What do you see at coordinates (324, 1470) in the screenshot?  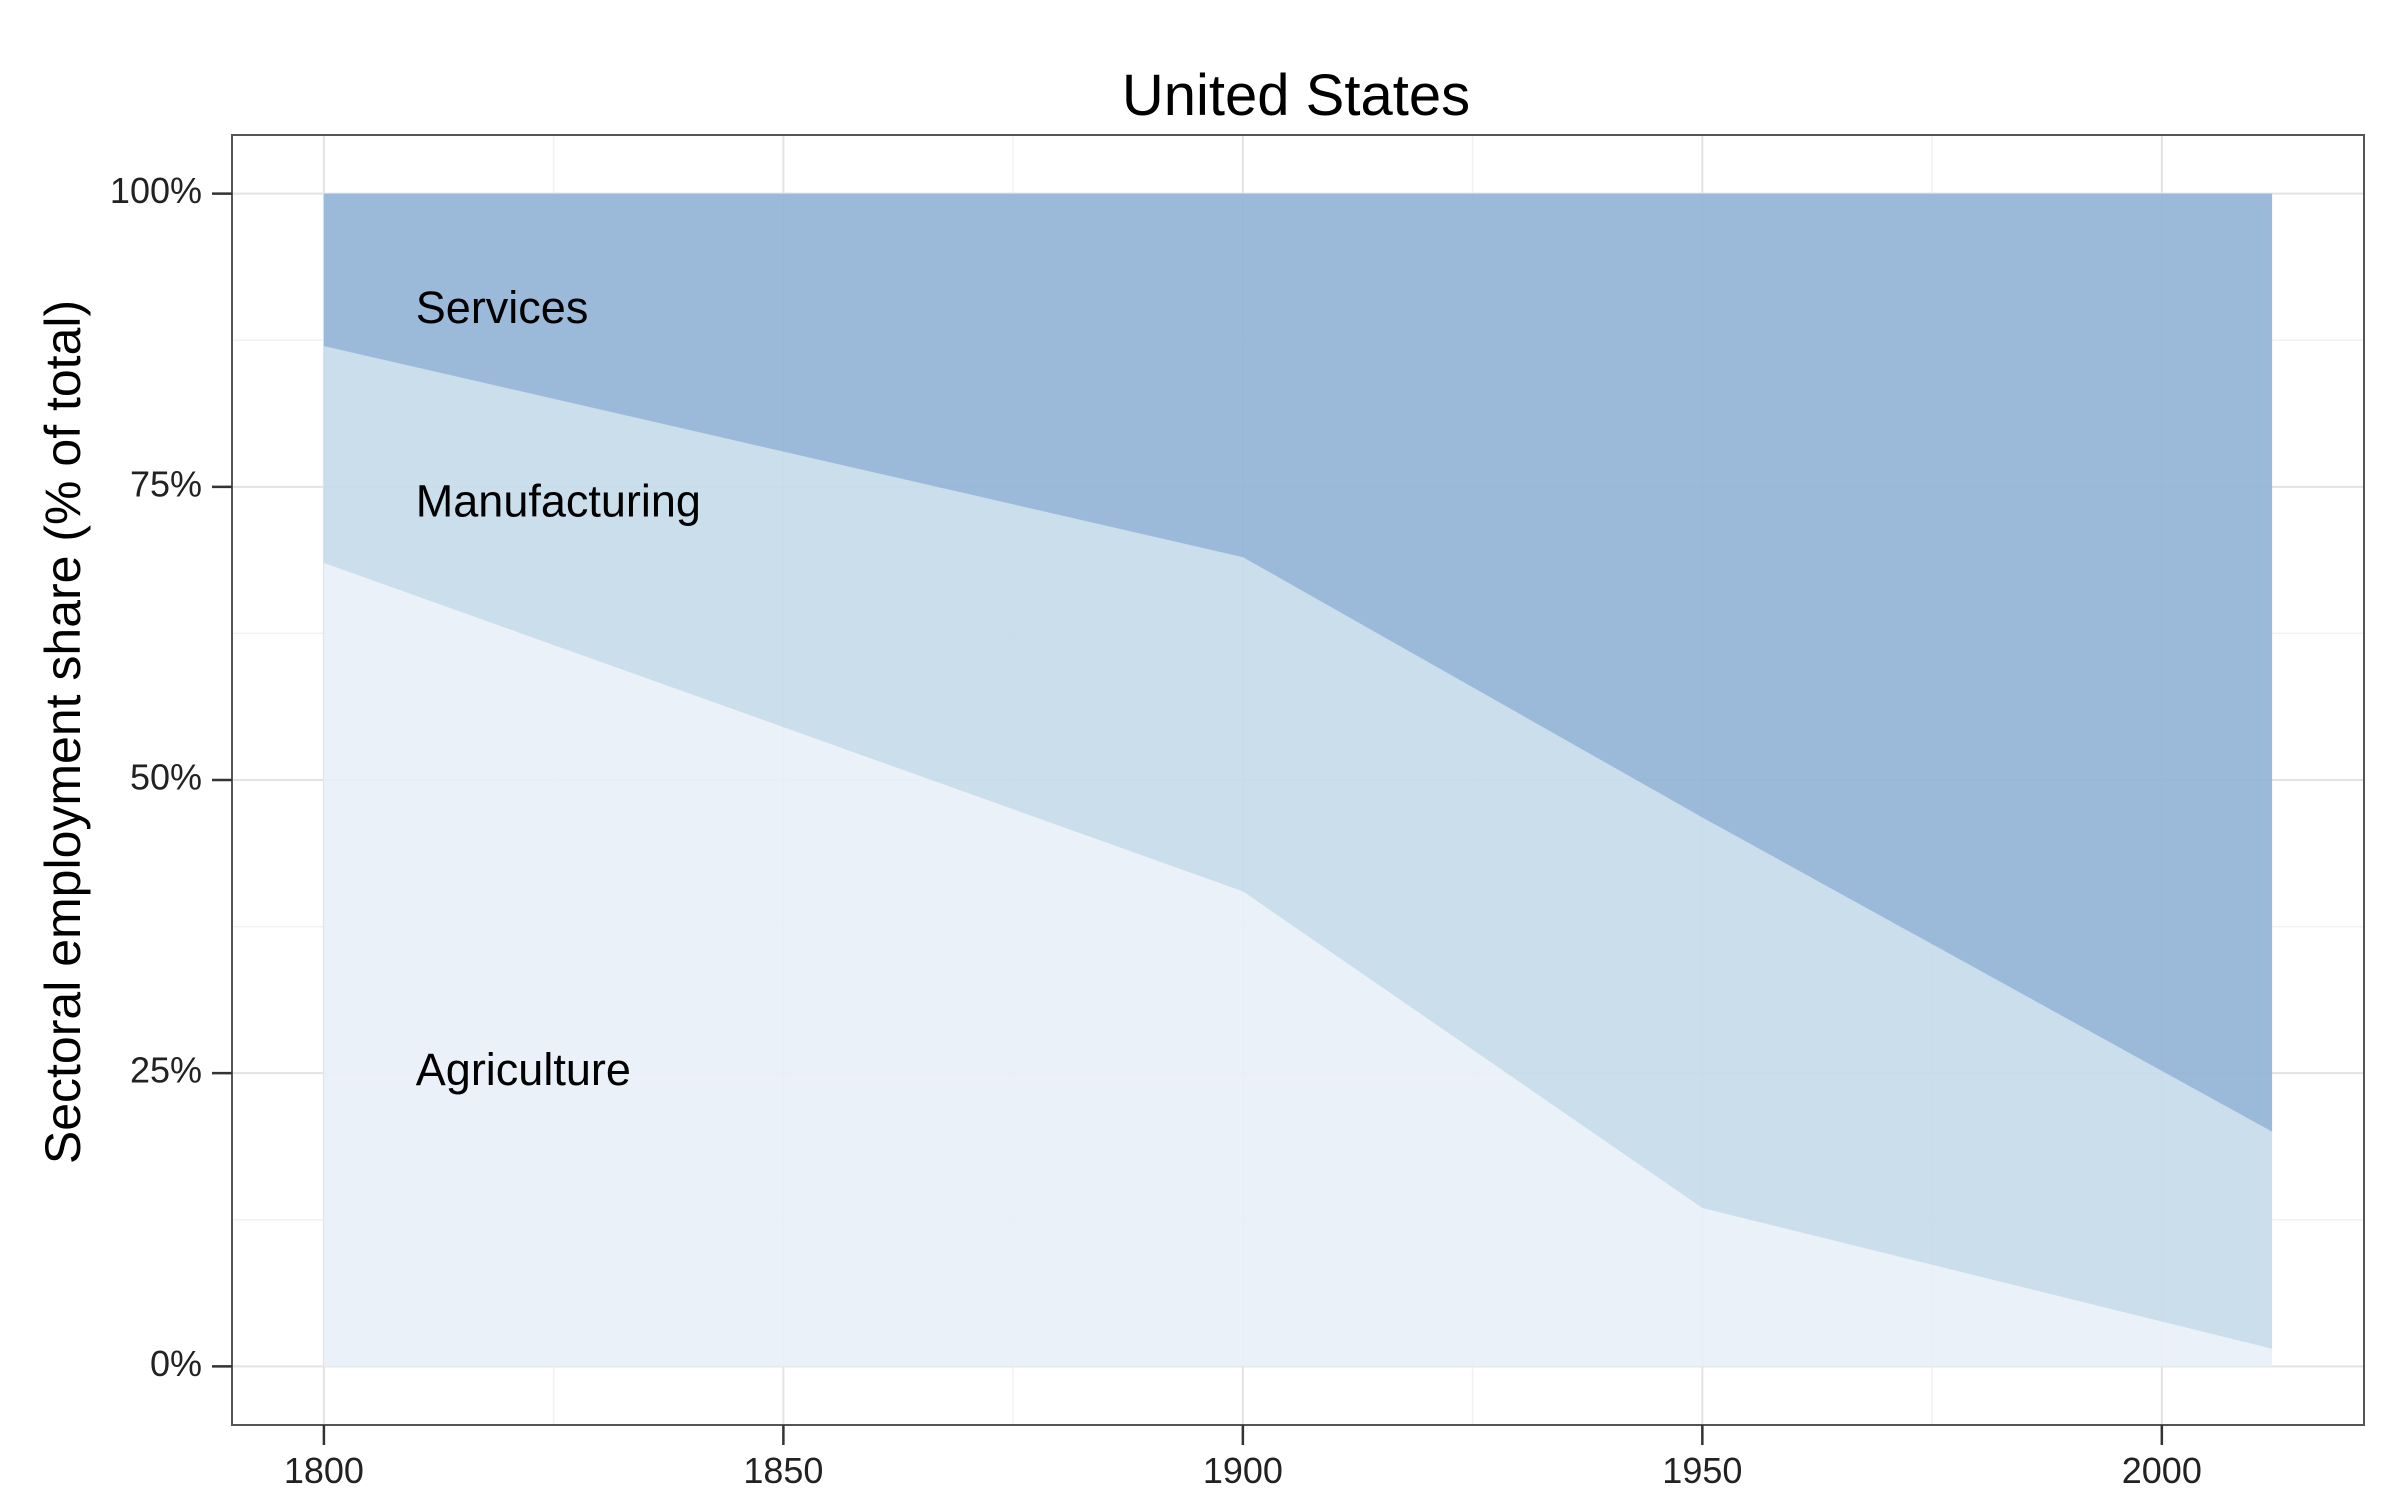 I see `x-tick-label: 1800` at bounding box center [324, 1470].